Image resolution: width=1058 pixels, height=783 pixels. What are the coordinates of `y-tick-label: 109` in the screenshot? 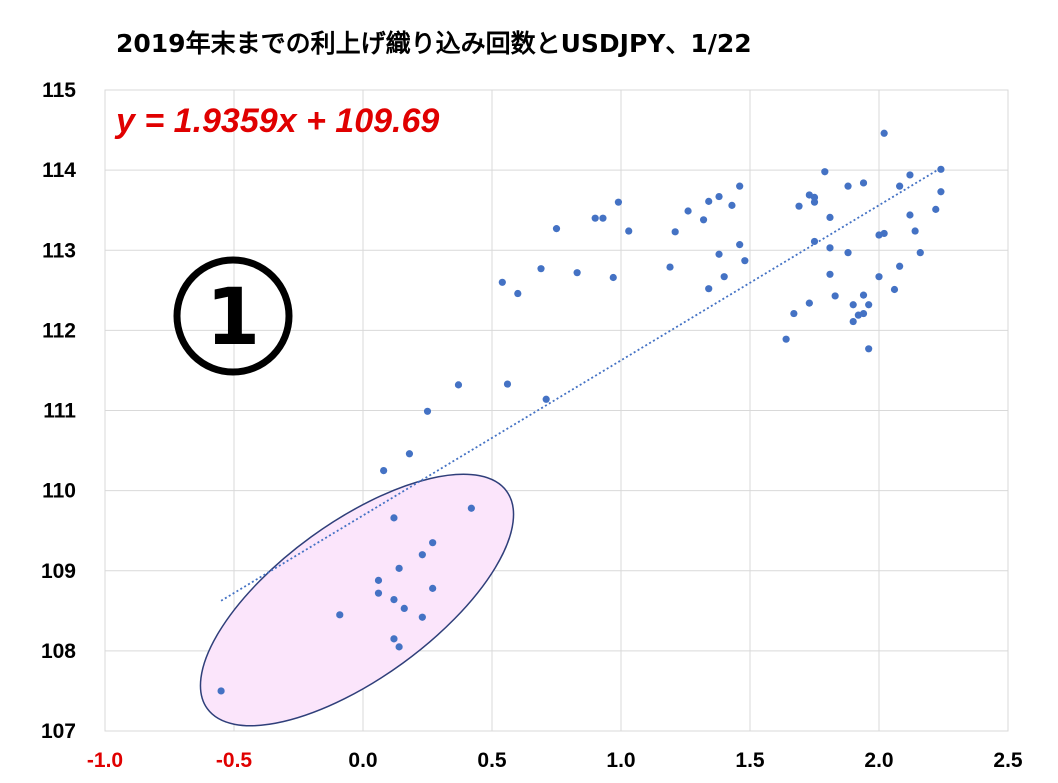 It's located at (58, 571).